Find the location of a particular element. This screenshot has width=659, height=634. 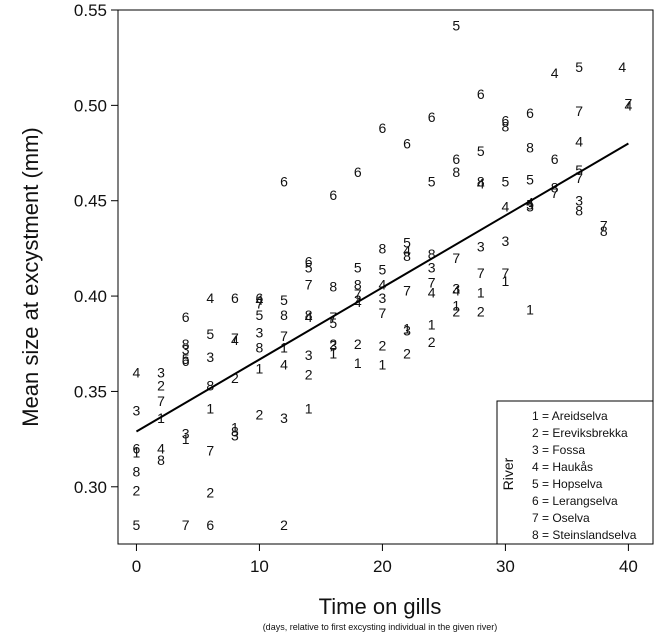

legend-title: River is located at coordinates (508, 473).